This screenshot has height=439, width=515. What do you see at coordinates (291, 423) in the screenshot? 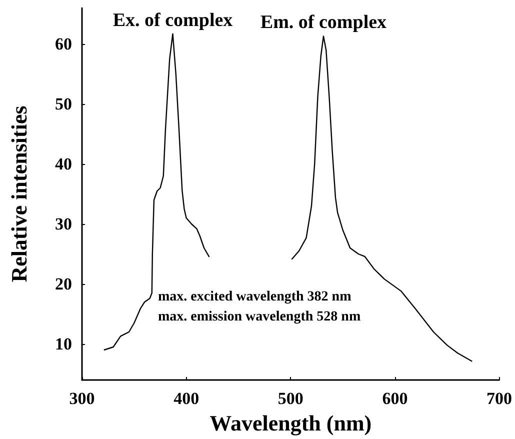
I see `x-axis-title: Wavelength (nm)` at bounding box center [291, 423].